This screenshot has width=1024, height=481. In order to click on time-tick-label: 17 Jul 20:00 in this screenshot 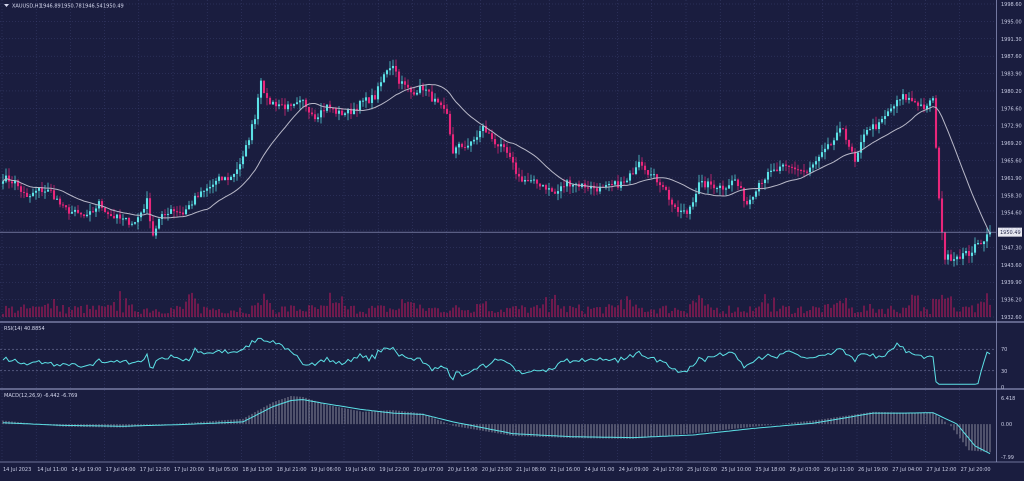, I will do `click(189, 470)`.